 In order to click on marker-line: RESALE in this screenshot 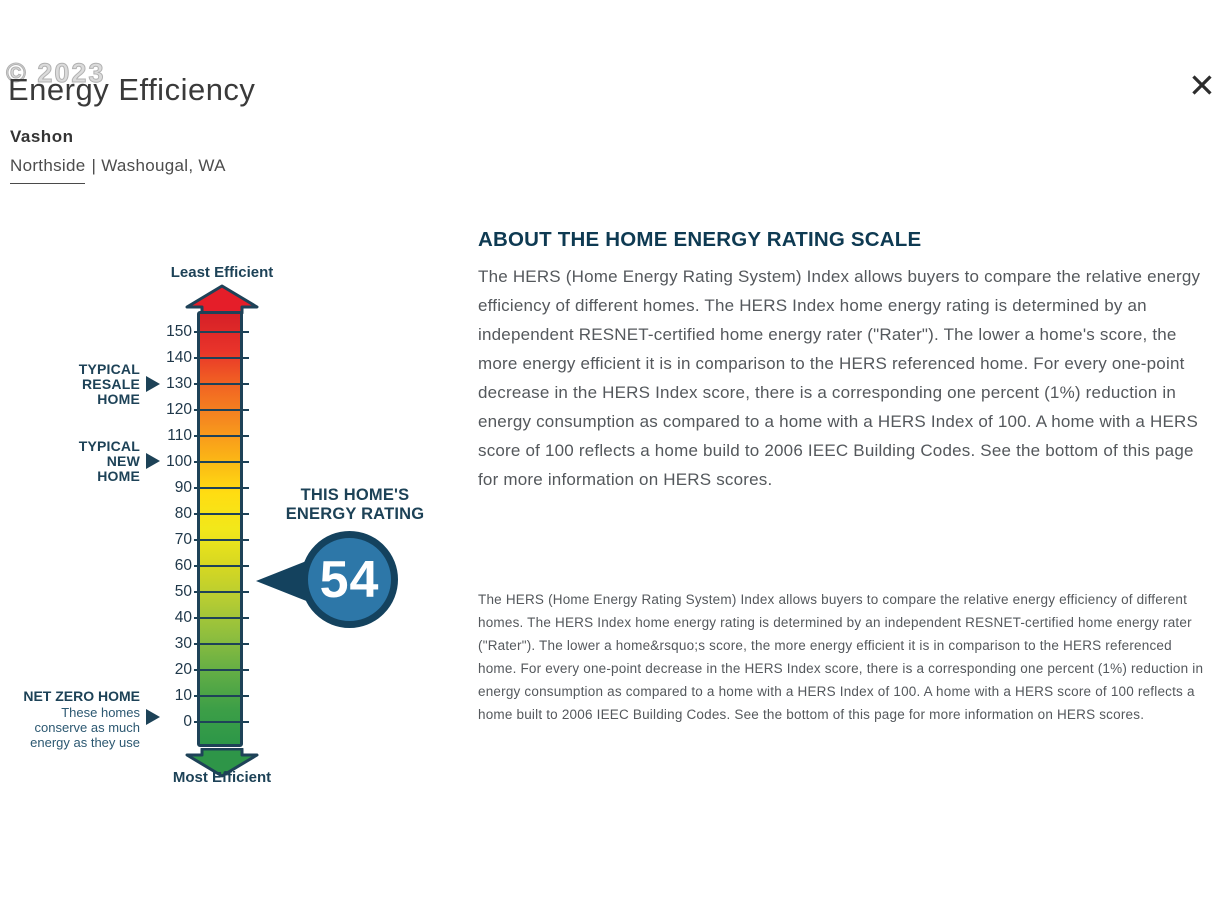, I will do `click(111, 384)`.